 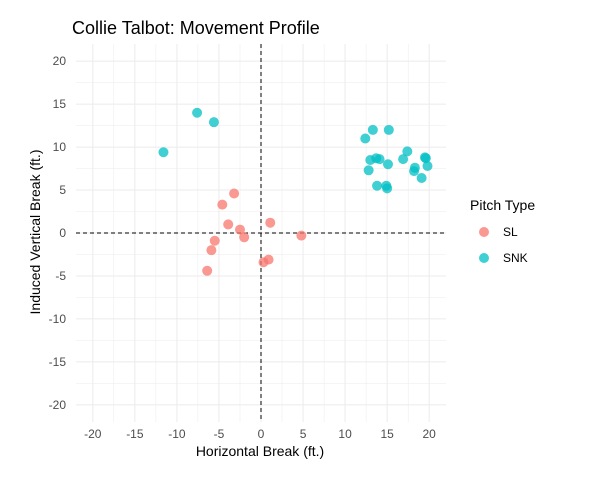 I want to click on y-tick-label: -5, so click(x=60, y=276).